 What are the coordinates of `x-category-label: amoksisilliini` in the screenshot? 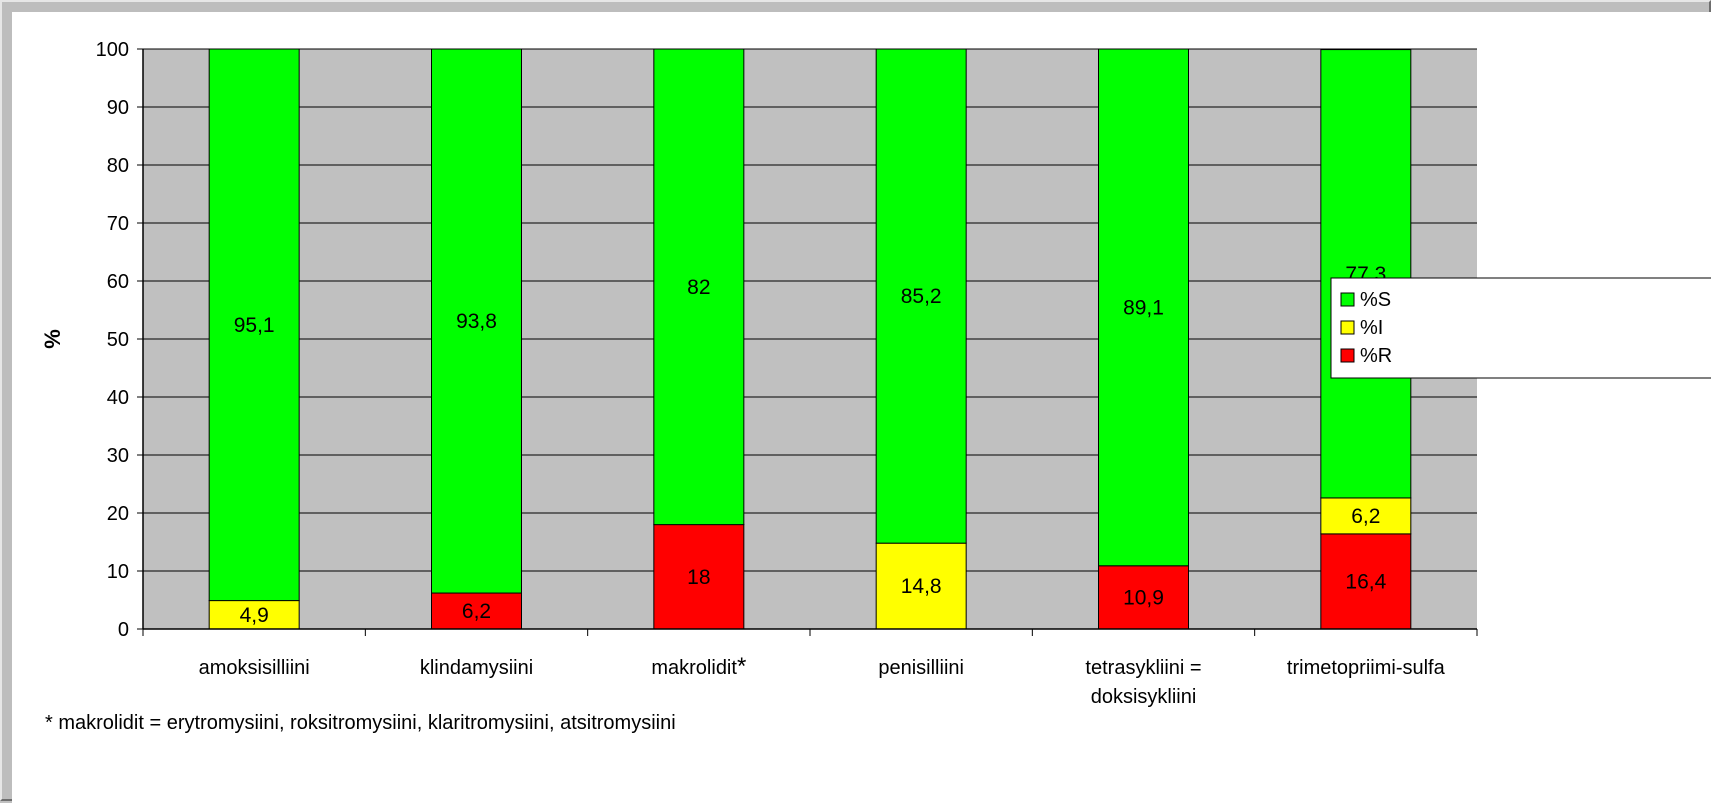 It's located at (254, 668).